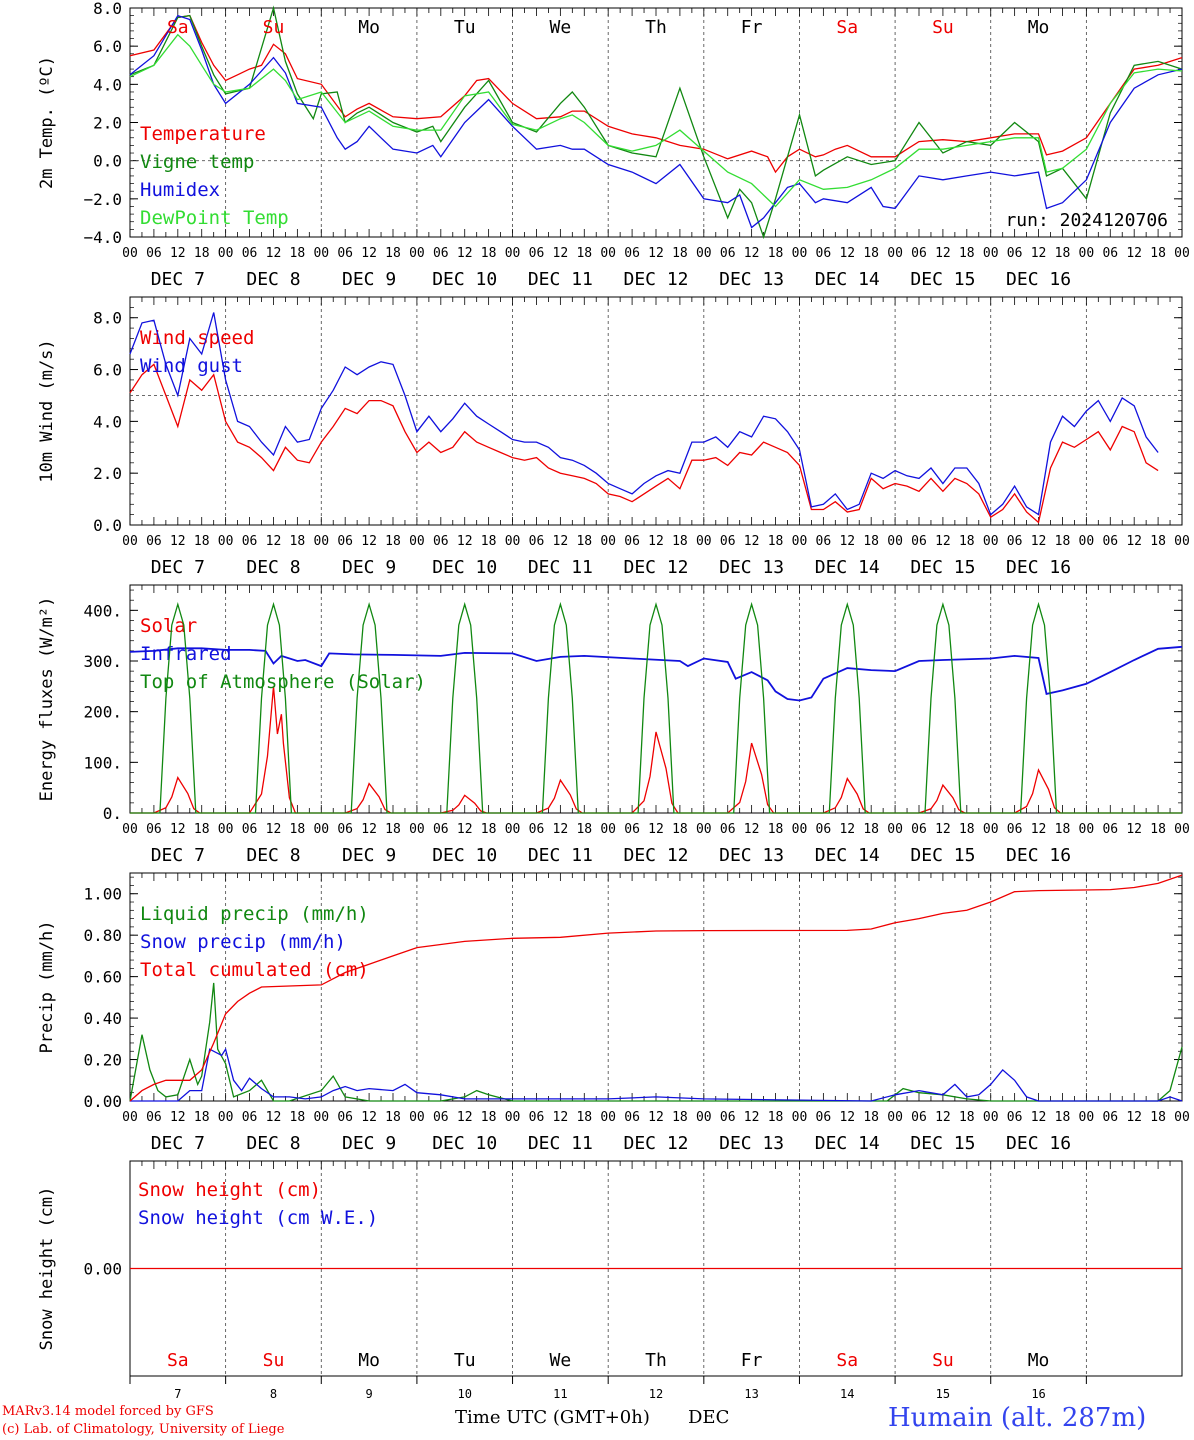 This screenshot has width=1194, height=1440. I want to click on y-tick-label: 6.0, so click(107, 370).